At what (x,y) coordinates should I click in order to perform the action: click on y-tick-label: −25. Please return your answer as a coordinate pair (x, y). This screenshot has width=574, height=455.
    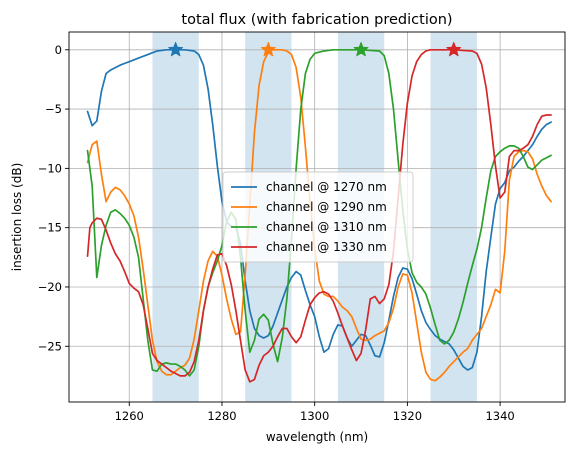
    Looking at the image, I should click on (50, 346).